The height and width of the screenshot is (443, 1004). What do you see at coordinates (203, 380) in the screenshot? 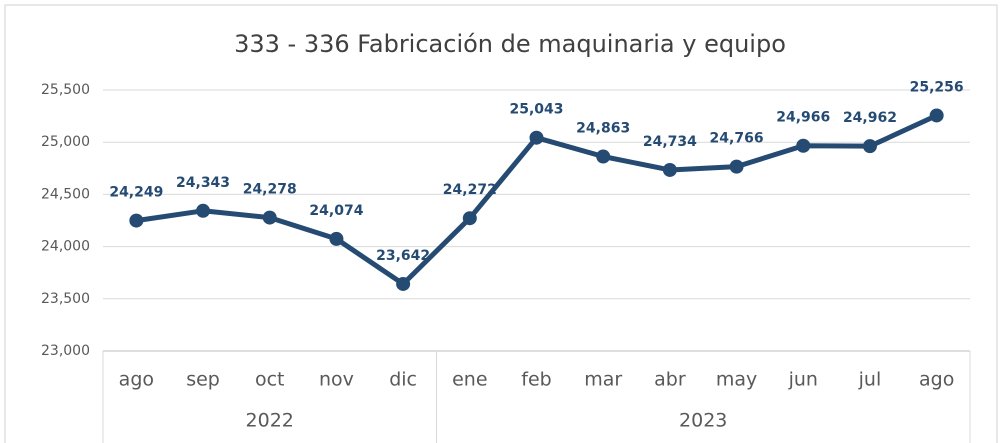
I see `x-tick-label: sep` at bounding box center [203, 380].